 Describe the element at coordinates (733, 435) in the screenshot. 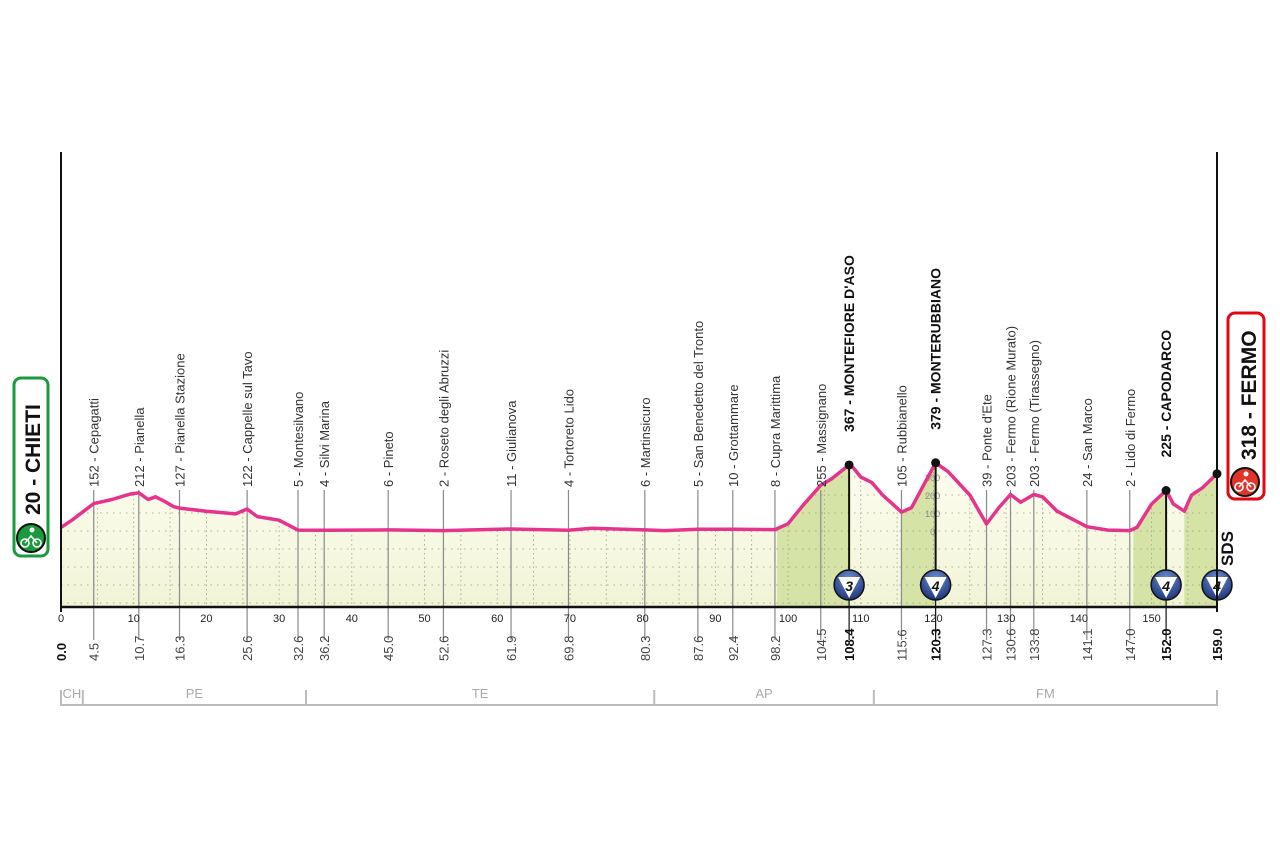

I see `waypoint-label: 10 - Grottammare` at that location.